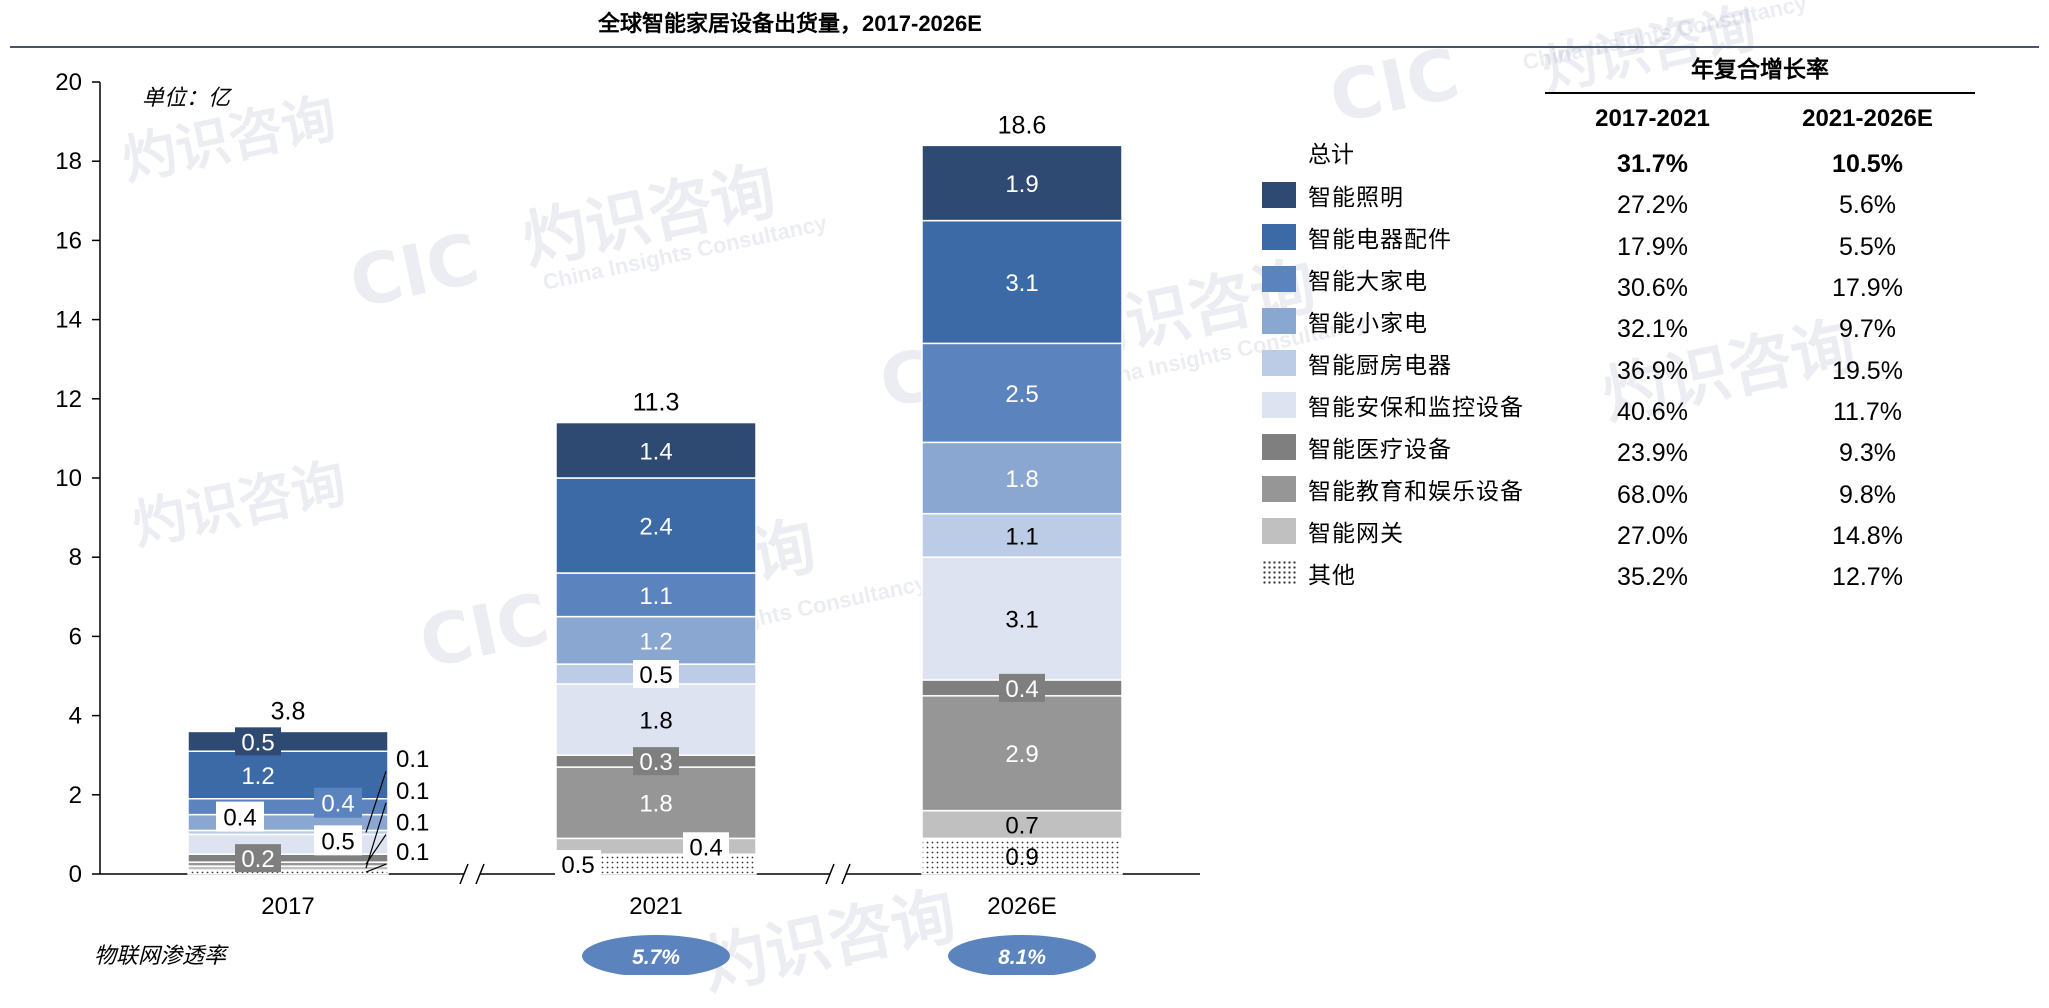  I want to click on cagr-row: 23.9% 9.3%, so click(1760, 453).